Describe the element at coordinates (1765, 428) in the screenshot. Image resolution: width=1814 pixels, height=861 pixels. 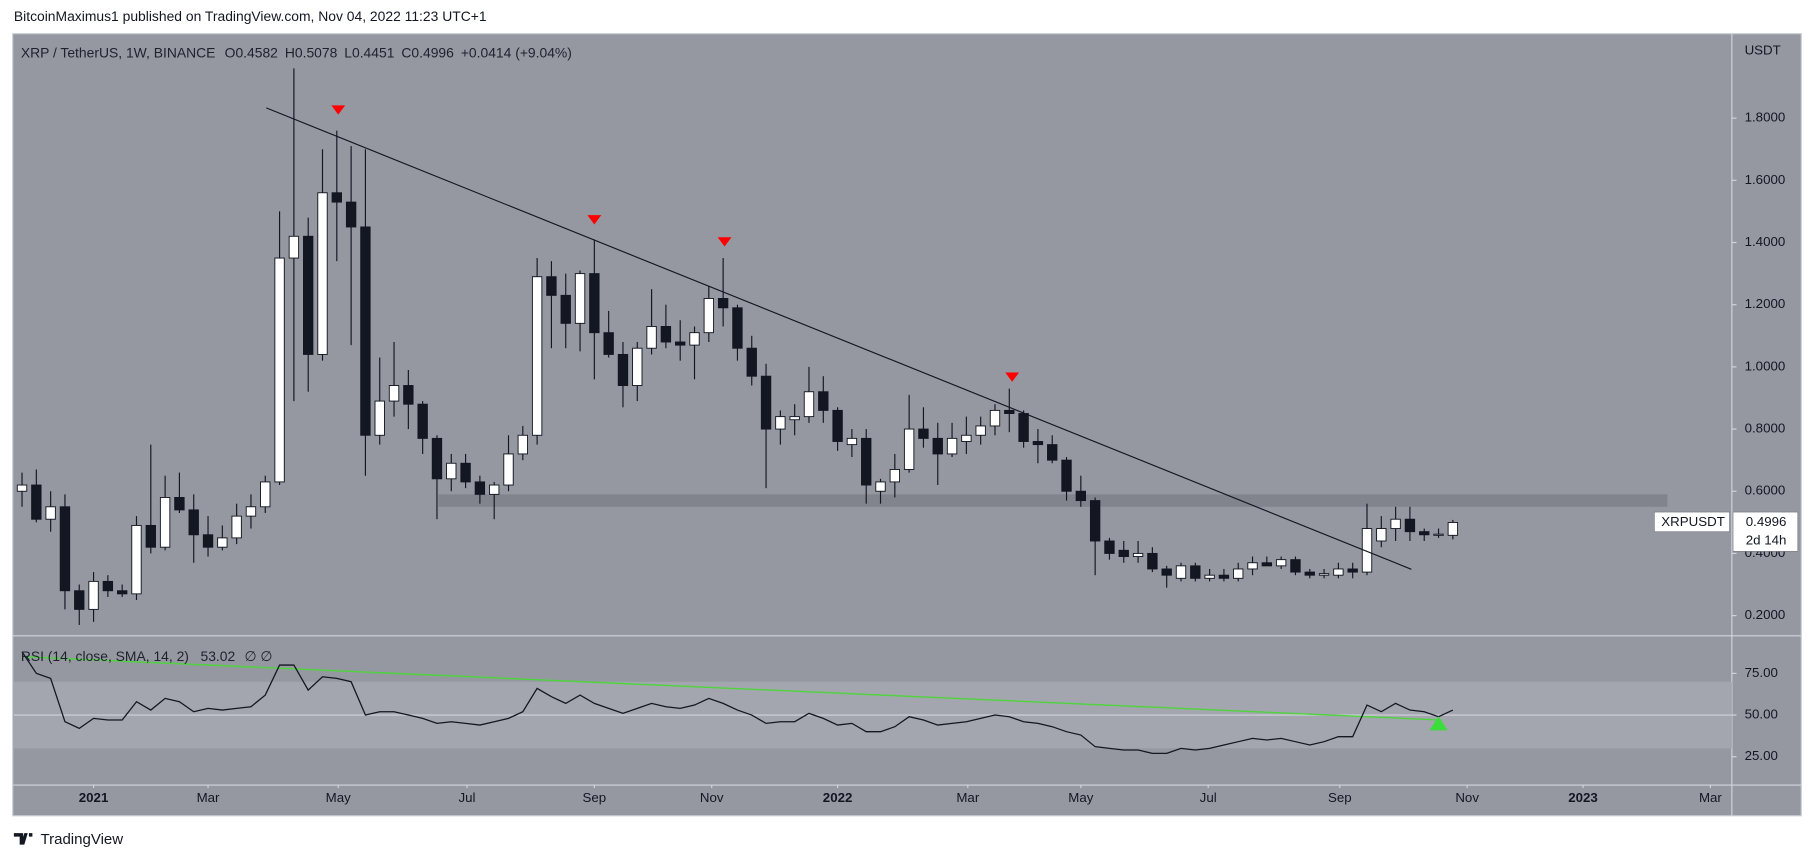
I see `y-tick-label: 0.8000` at that location.